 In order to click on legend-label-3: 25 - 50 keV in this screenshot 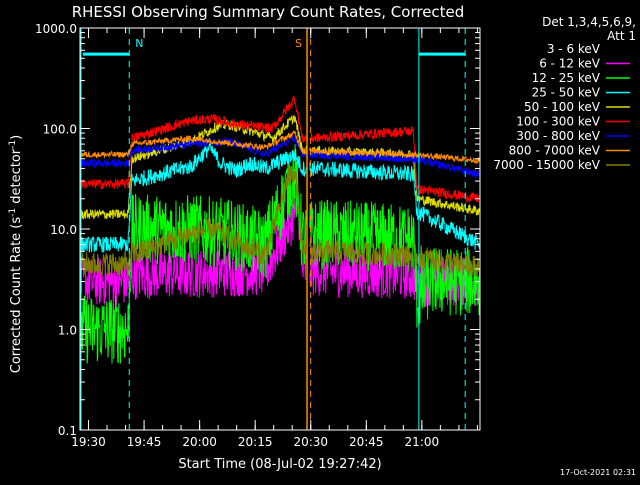, I will do `click(566, 93)`.